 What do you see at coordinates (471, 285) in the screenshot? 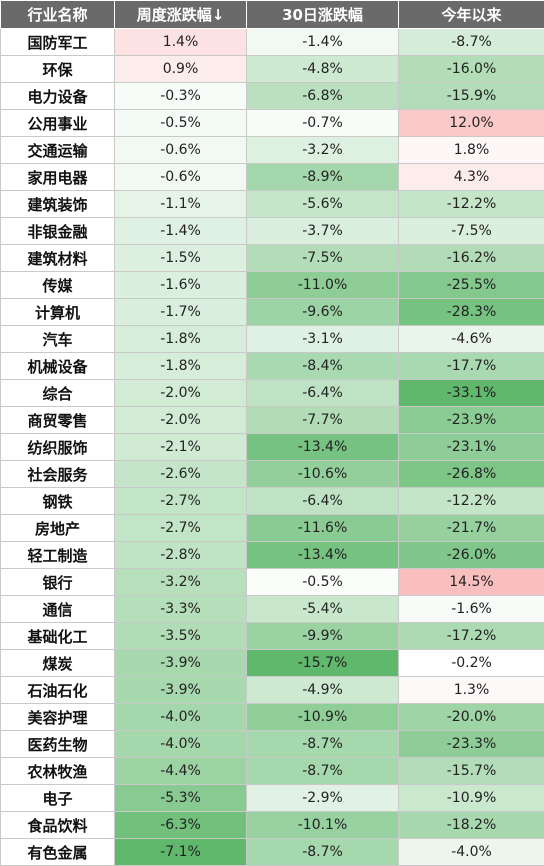
I see `cell-ytd-change: -25.5%` at bounding box center [471, 285].